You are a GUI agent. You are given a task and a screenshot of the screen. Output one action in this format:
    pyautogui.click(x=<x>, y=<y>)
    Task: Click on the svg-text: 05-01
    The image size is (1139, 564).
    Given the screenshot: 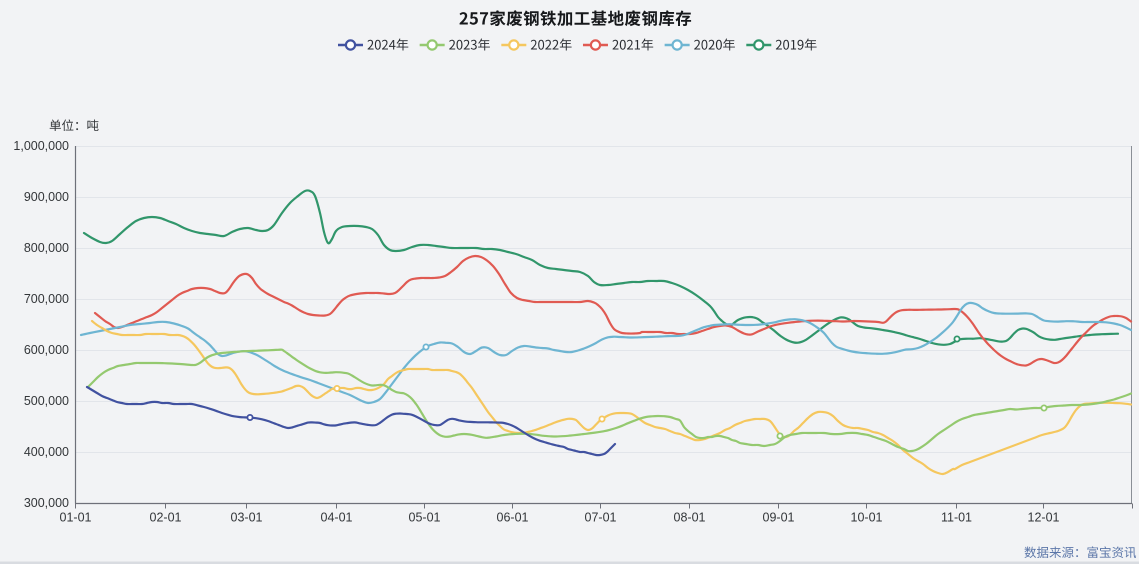 What is the action you would take?
    pyautogui.click(x=425, y=518)
    